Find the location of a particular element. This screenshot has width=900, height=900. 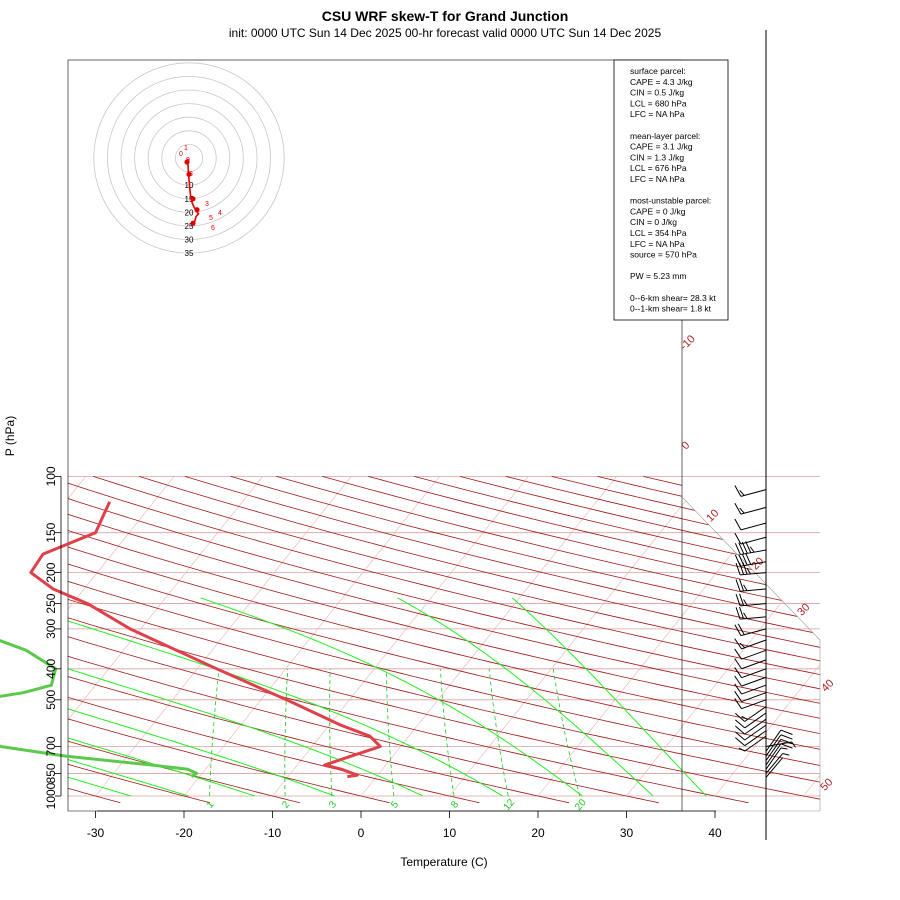

info-line: PW = 5.23 mm is located at coordinates (658, 276).